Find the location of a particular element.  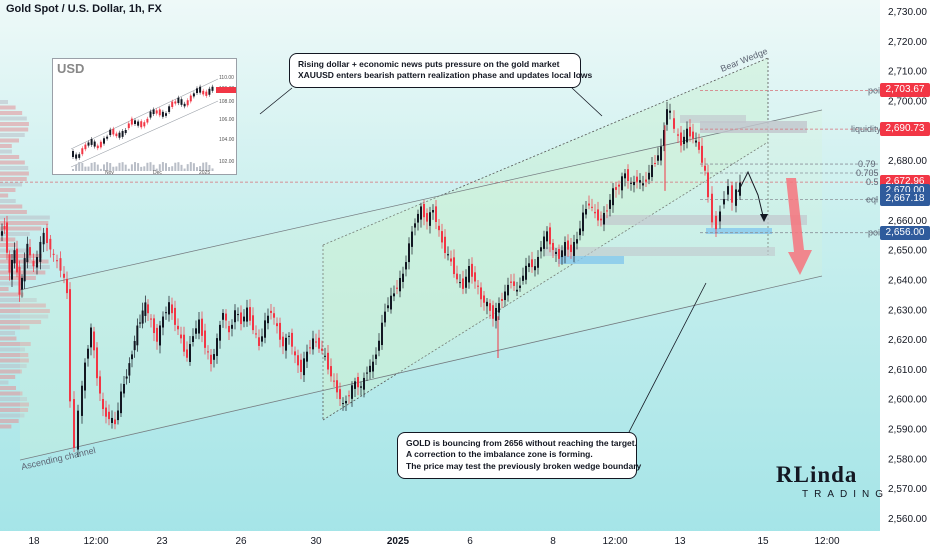

price-tag: 2,667.18 is located at coordinates (905, 199).